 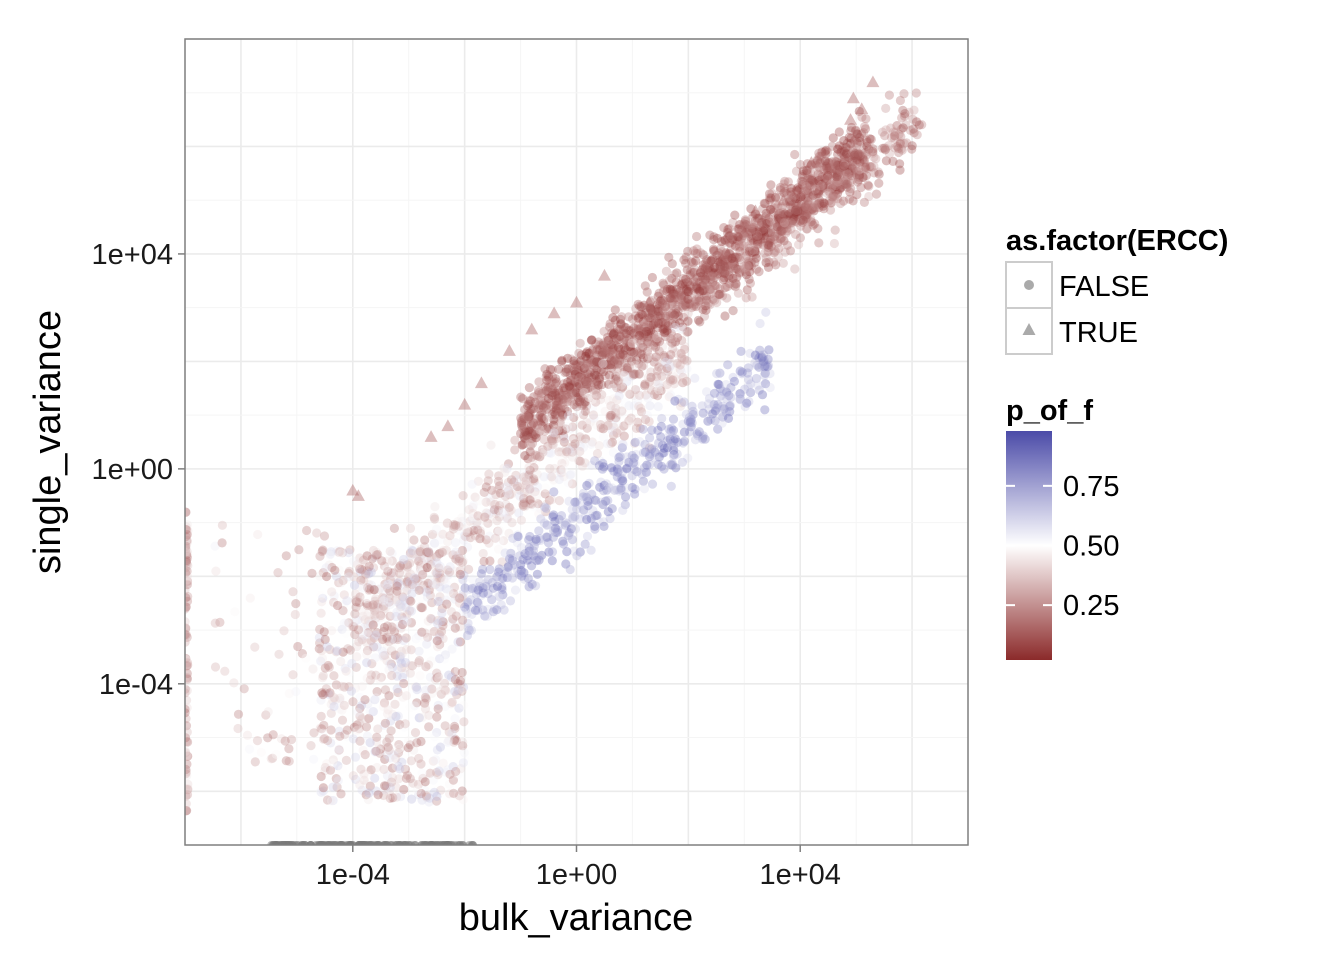 What do you see at coordinates (1029, 285) in the screenshot?
I see `circle-icon` at bounding box center [1029, 285].